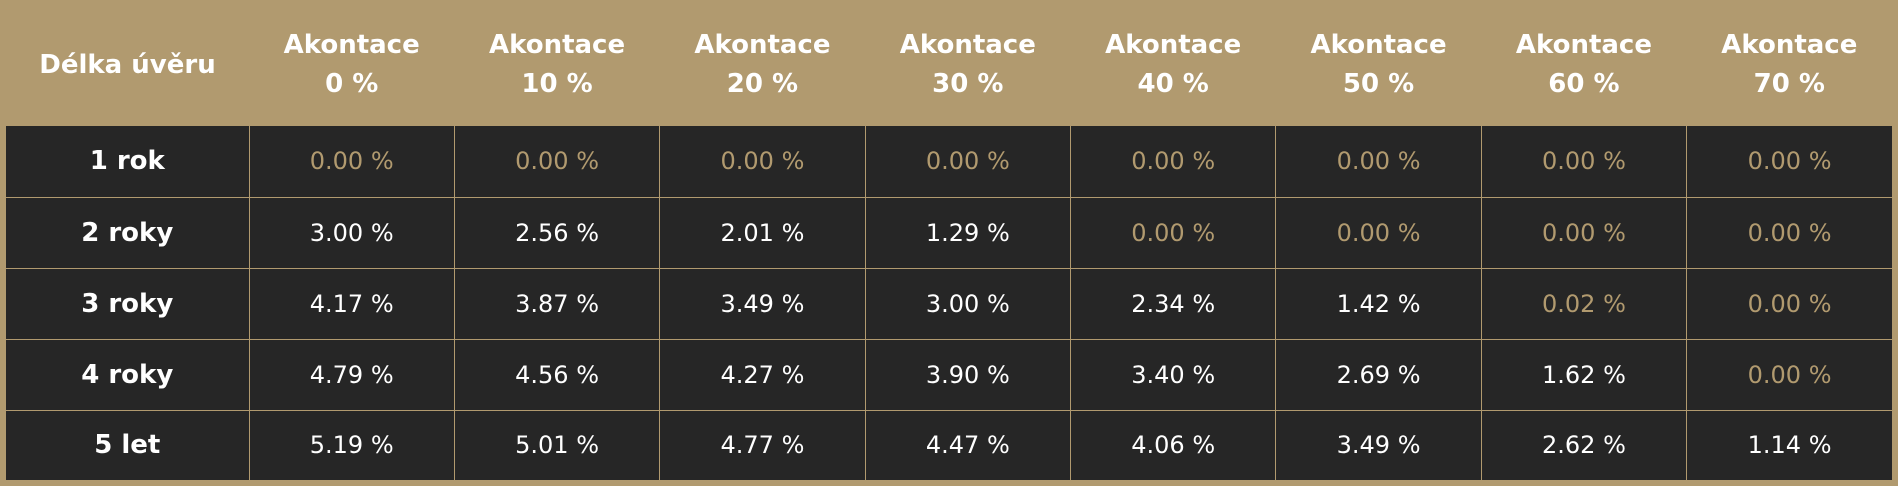 The image size is (1898, 486). I want to click on header-percent: 20 %, so click(762, 84).